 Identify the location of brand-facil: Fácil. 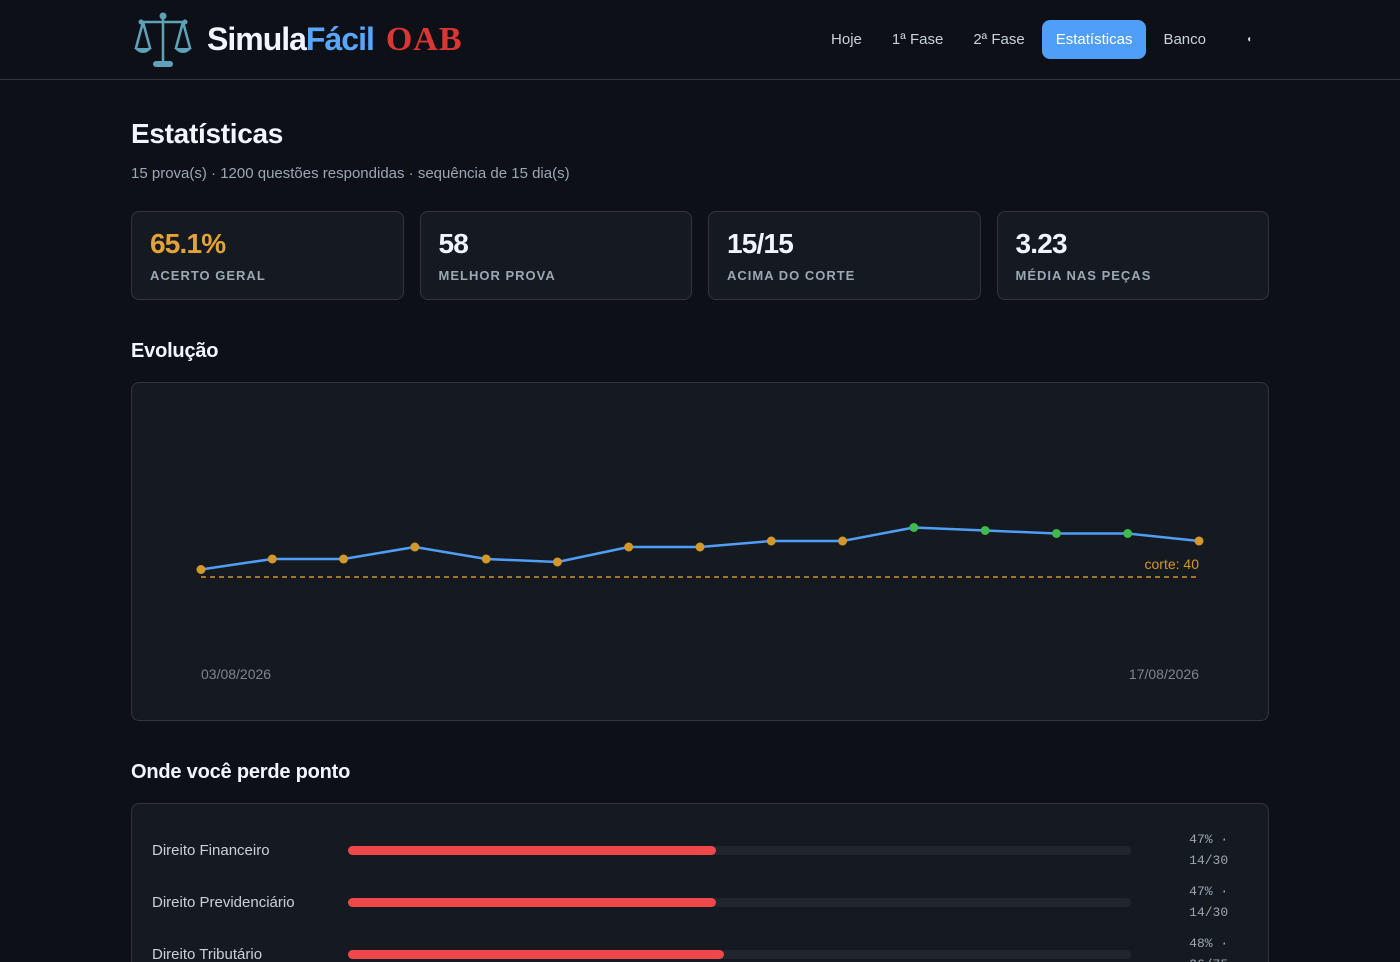
(340, 38).